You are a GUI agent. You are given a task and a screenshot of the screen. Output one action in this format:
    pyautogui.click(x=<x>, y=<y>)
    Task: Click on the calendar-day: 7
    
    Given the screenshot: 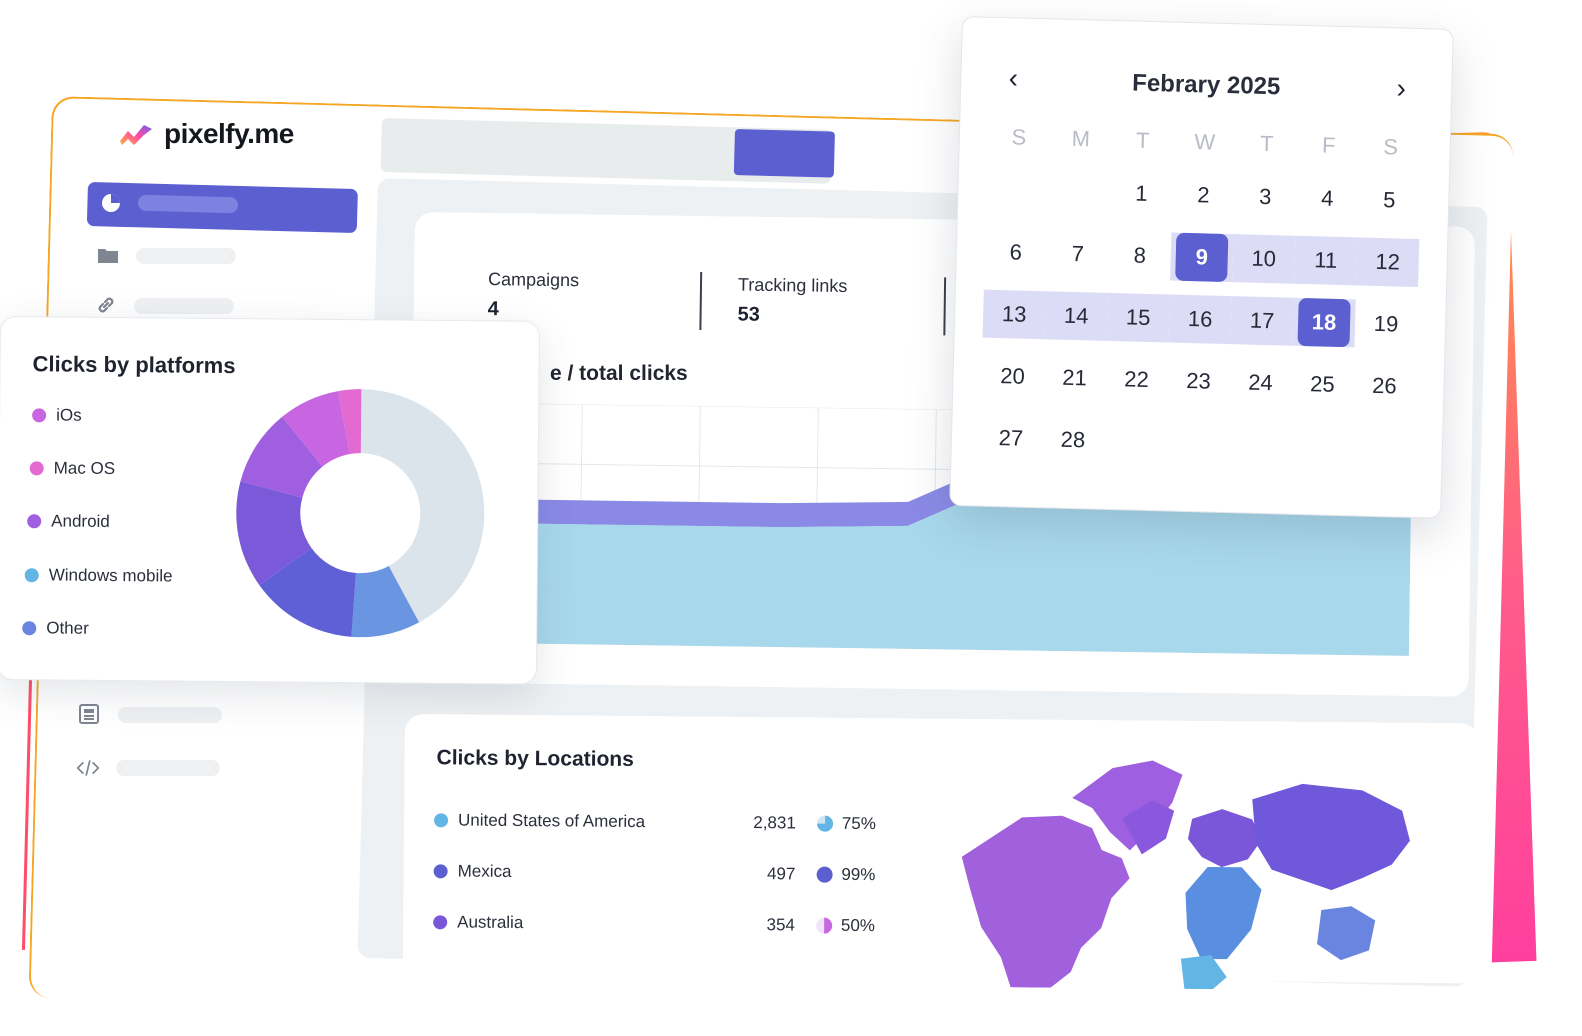 What is the action you would take?
    pyautogui.click(x=1078, y=253)
    